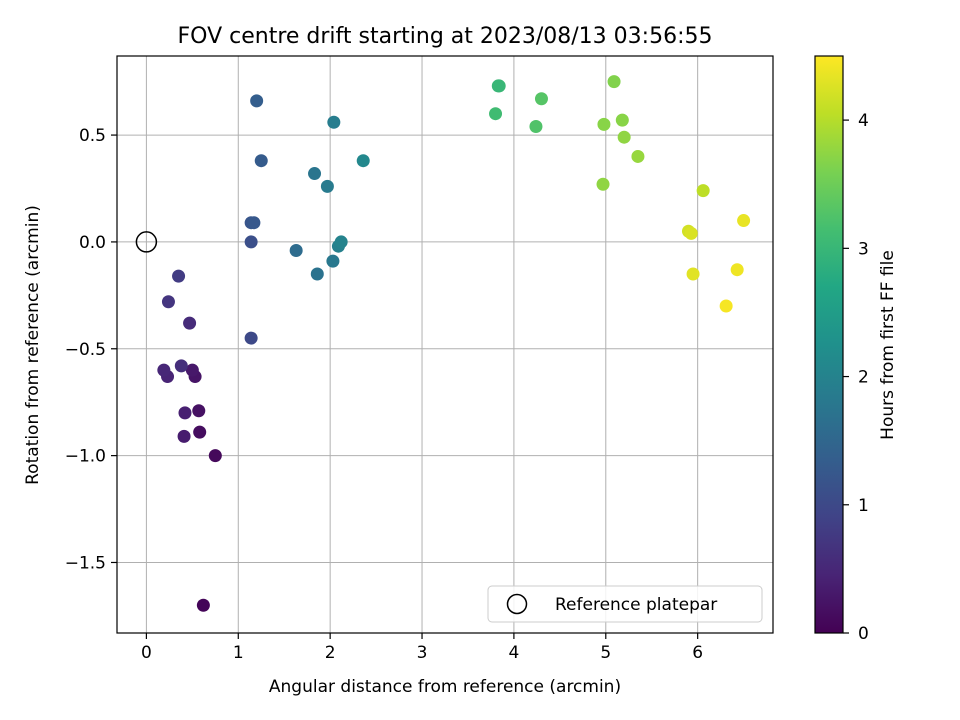 Image resolution: width=960 pixels, height=720 pixels. What do you see at coordinates (33, 345) in the screenshot?
I see `y-axis-title: Rotation from reference (arcmin)` at bounding box center [33, 345].